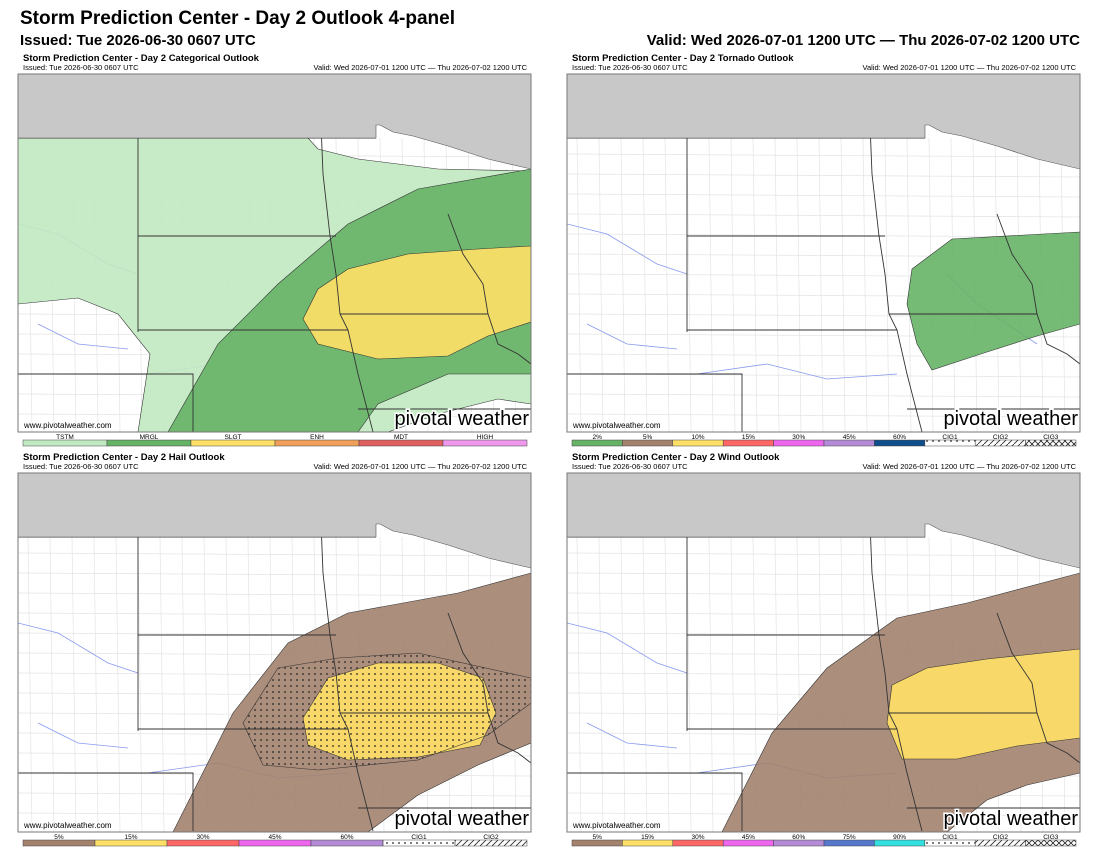 This screenshot has width=1100, height=850. I want to click on legend-label: TSTM, so click(65, 437).